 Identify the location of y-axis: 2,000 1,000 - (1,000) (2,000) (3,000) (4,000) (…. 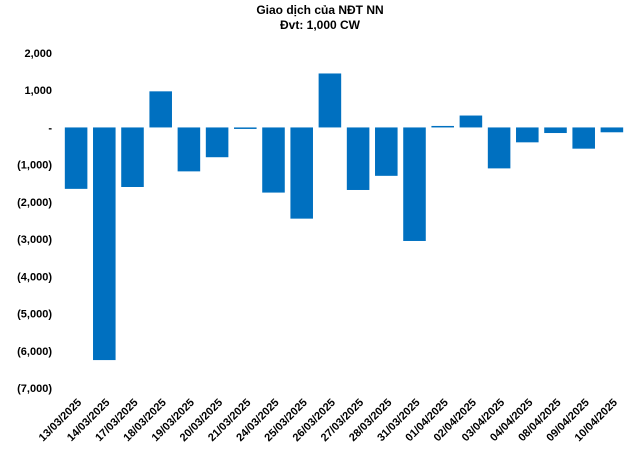
(34, 221).